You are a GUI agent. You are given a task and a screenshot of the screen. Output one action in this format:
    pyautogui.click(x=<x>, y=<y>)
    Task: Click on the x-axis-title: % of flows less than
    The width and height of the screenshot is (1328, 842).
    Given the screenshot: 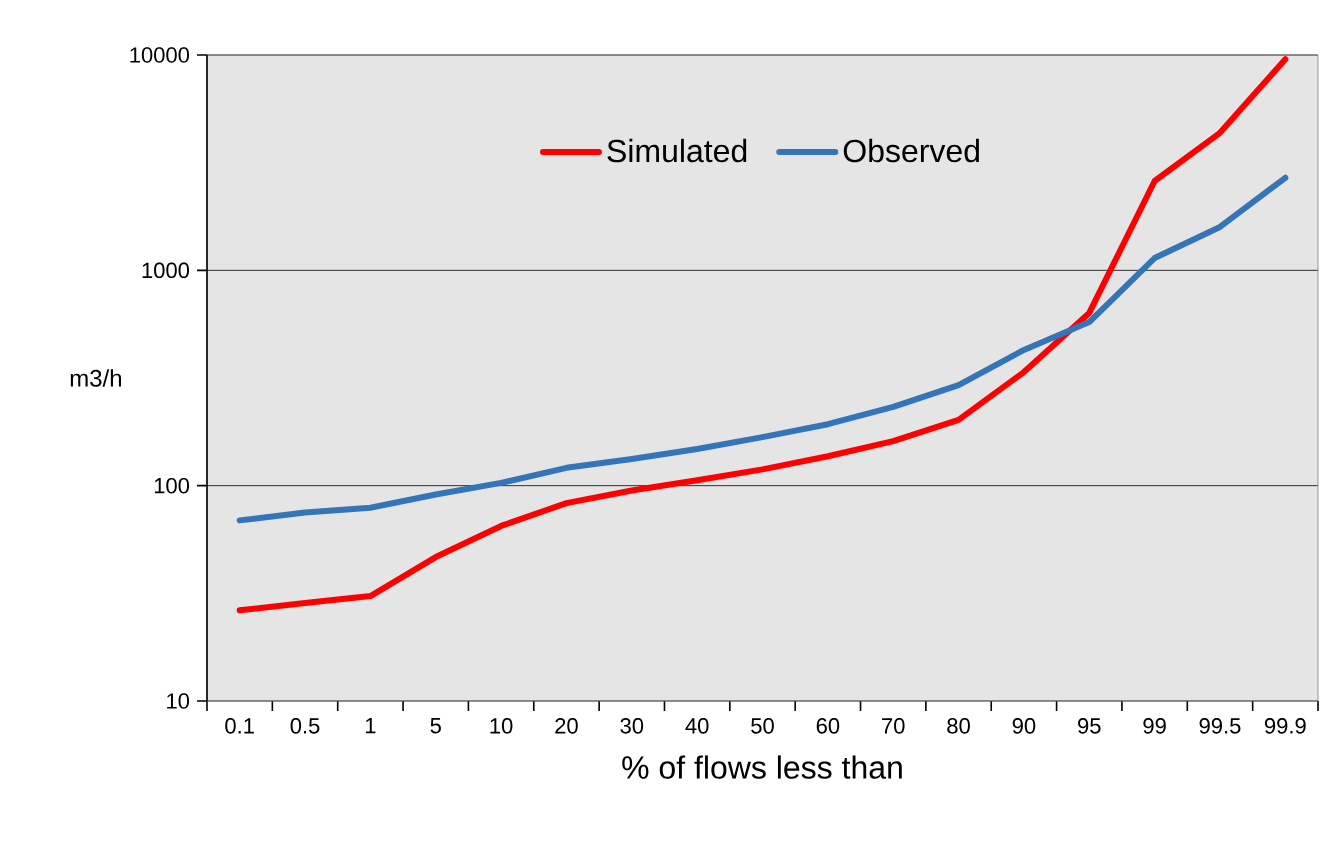 What is the action you would take?
    pyautogui.click(x=762, y=767)
    